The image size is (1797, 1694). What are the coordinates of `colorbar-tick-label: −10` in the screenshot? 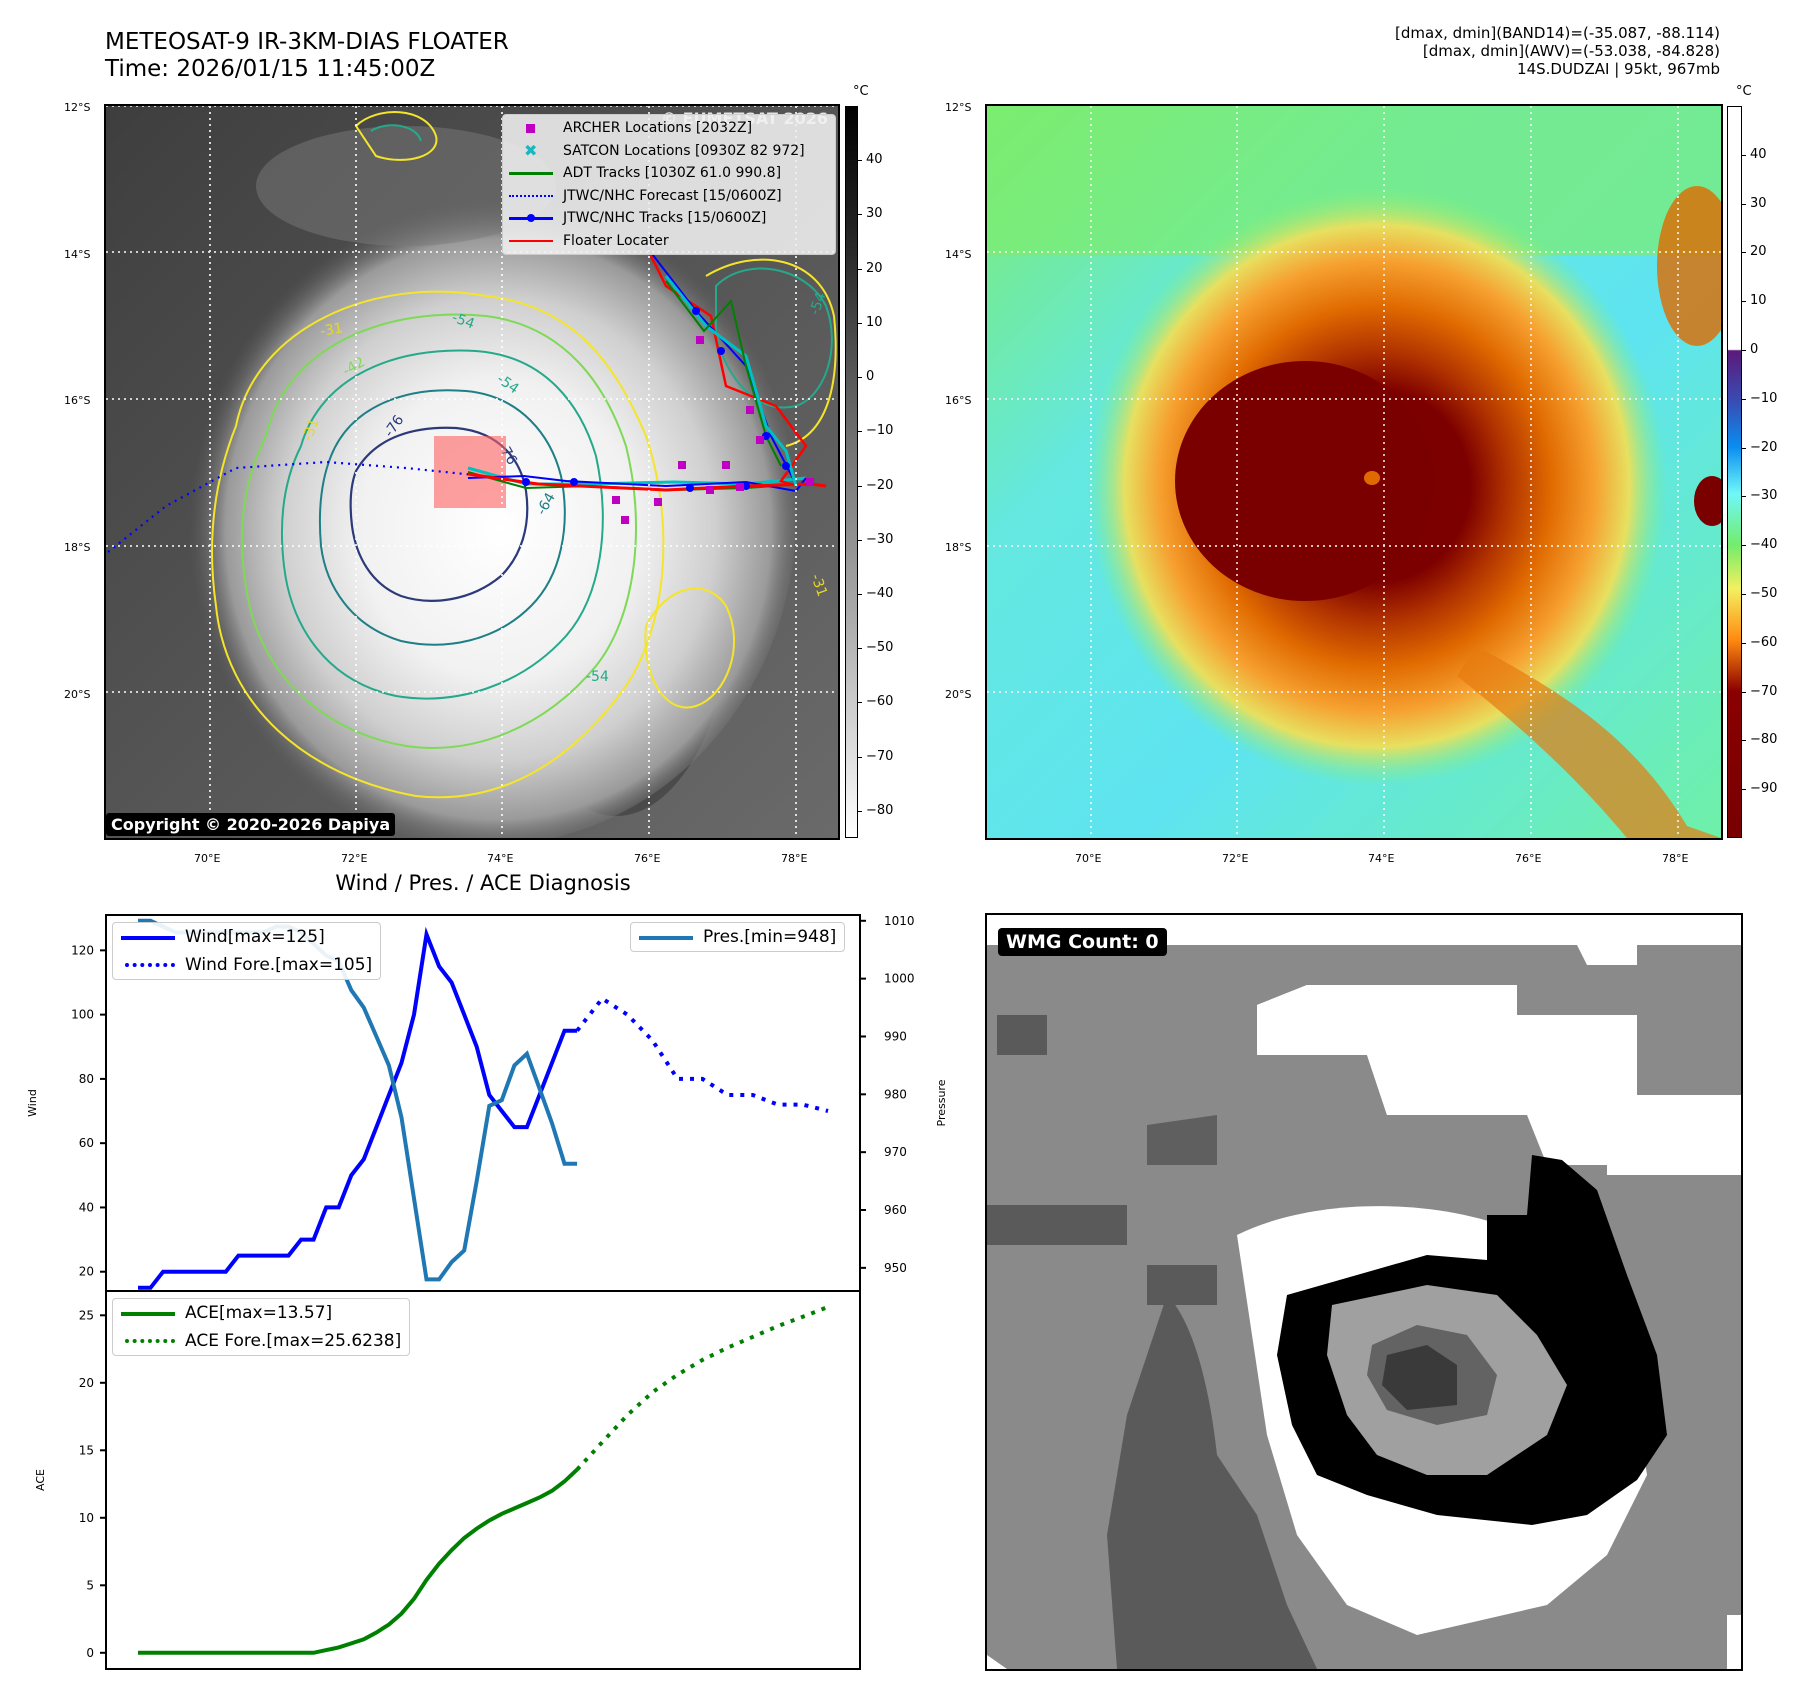 It's located at (880, 431).